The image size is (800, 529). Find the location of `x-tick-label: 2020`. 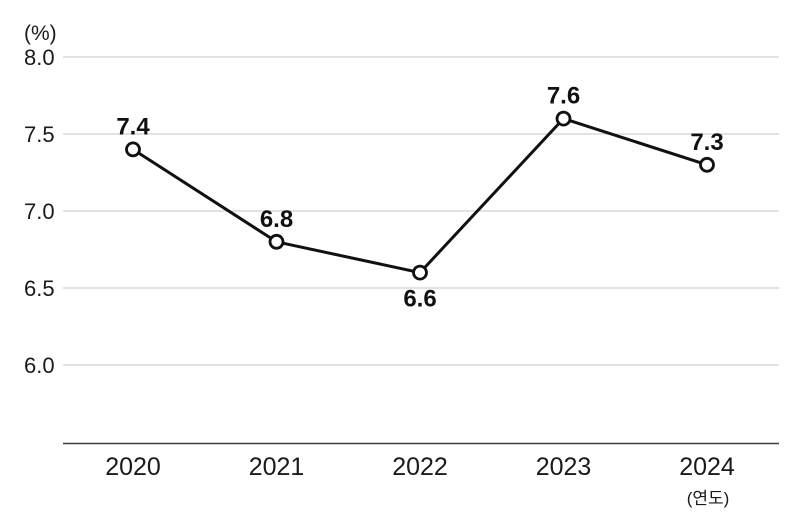

x-tick-label: 2020 is located at coordinates (133, 467).